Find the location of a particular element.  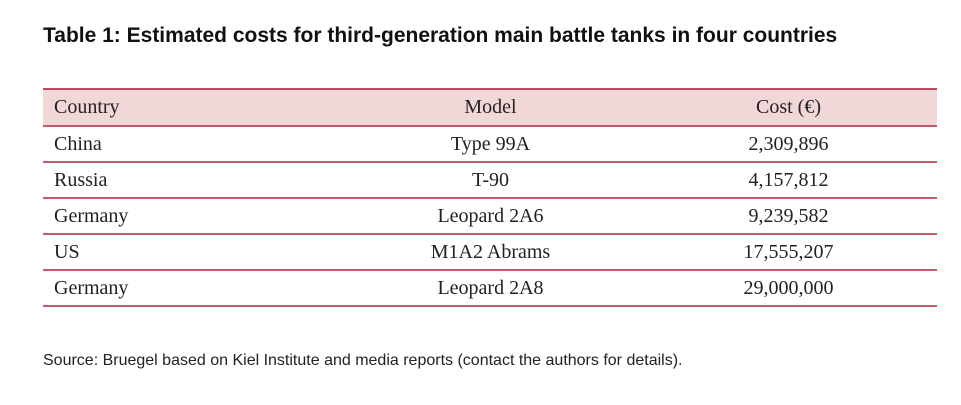

cell-model: Leopard 2A6 is located at coordinates (490, 215).